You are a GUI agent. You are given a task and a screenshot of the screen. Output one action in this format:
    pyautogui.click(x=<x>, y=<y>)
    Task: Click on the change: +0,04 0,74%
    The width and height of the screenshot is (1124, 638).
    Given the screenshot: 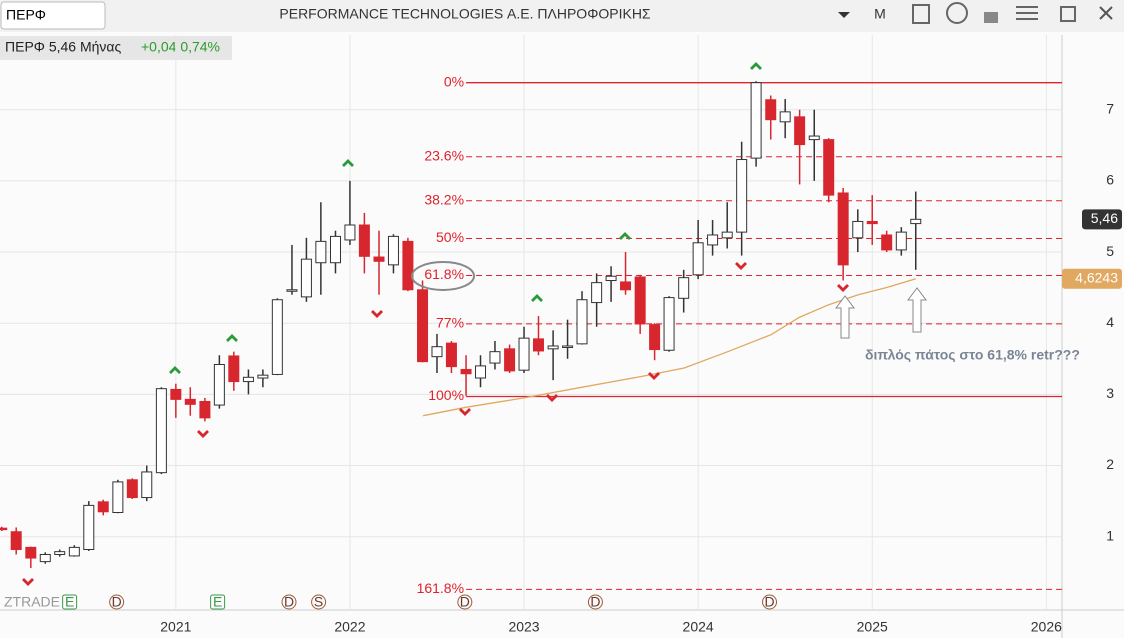 What is the action you would take?
    pyautogui.click(x=180, y=47)
    